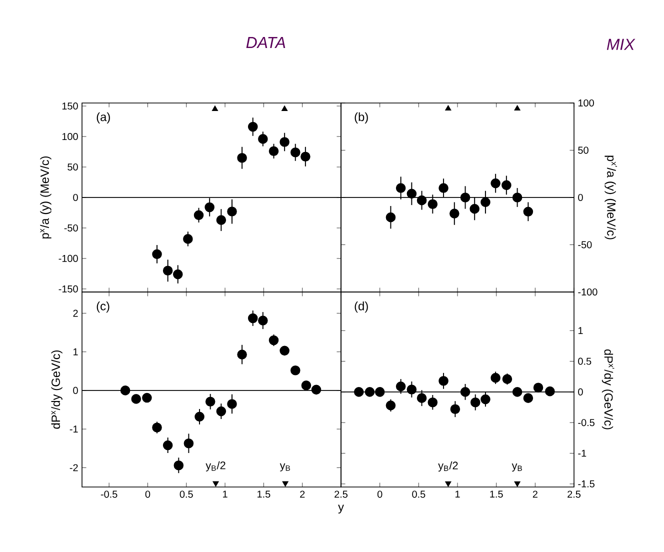 The width and height of the screenshot is (664, 552). What do you see at coordinates (103, 307) in the screenshot?
I see `text: (c)` at bounding box center [103, 307].